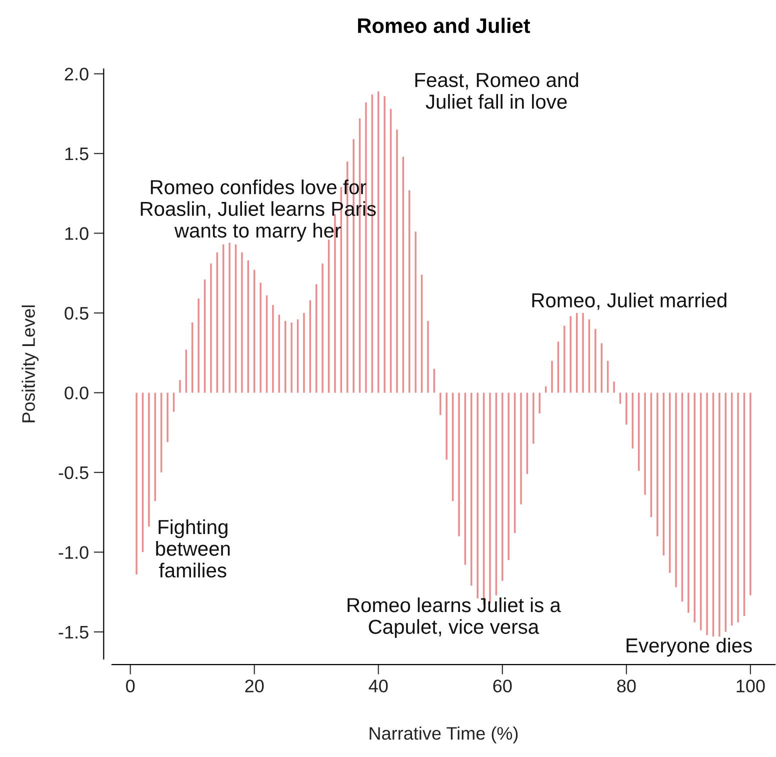  Describe the element at coordinates (130, 686) in the screenshot. I see `x-tick-label: 0` at that location.